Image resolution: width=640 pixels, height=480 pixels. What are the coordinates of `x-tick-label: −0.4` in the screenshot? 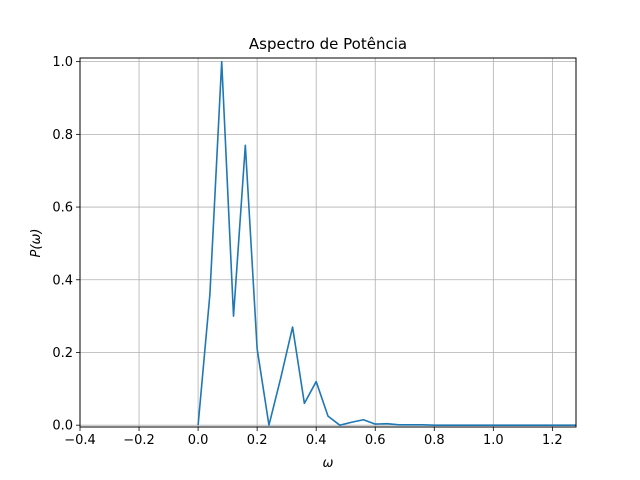 It's located at (80, 440).